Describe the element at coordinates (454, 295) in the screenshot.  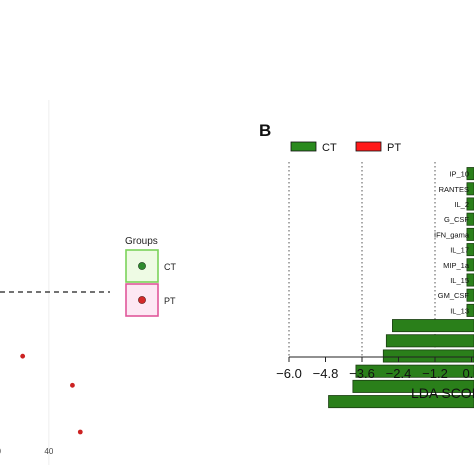
I see `panel-b-category-label: GM_CSF` at that location.